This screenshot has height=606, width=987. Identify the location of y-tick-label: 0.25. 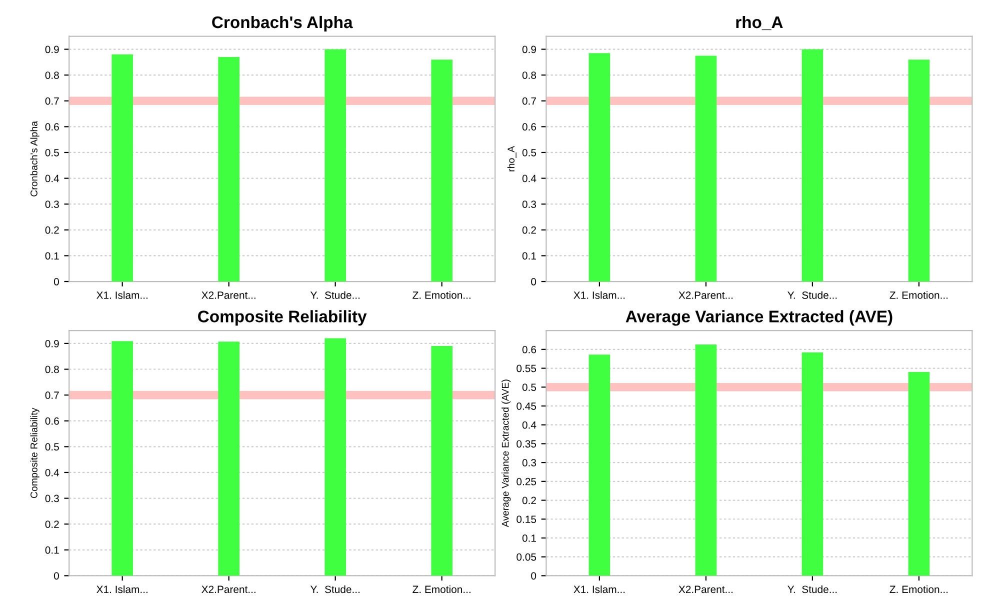
(526, 482).